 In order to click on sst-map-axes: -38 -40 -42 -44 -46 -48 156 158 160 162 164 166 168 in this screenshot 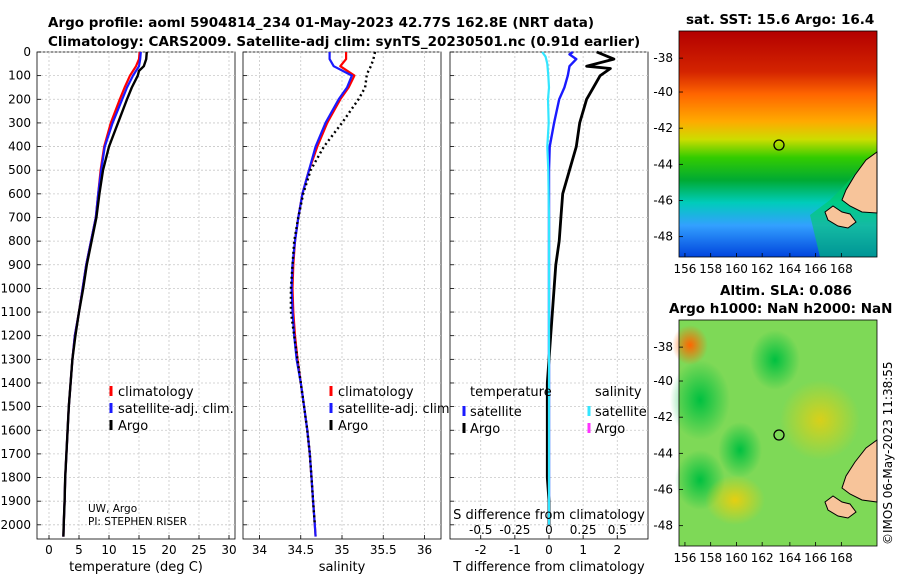, I will do `click(752, 163)`.